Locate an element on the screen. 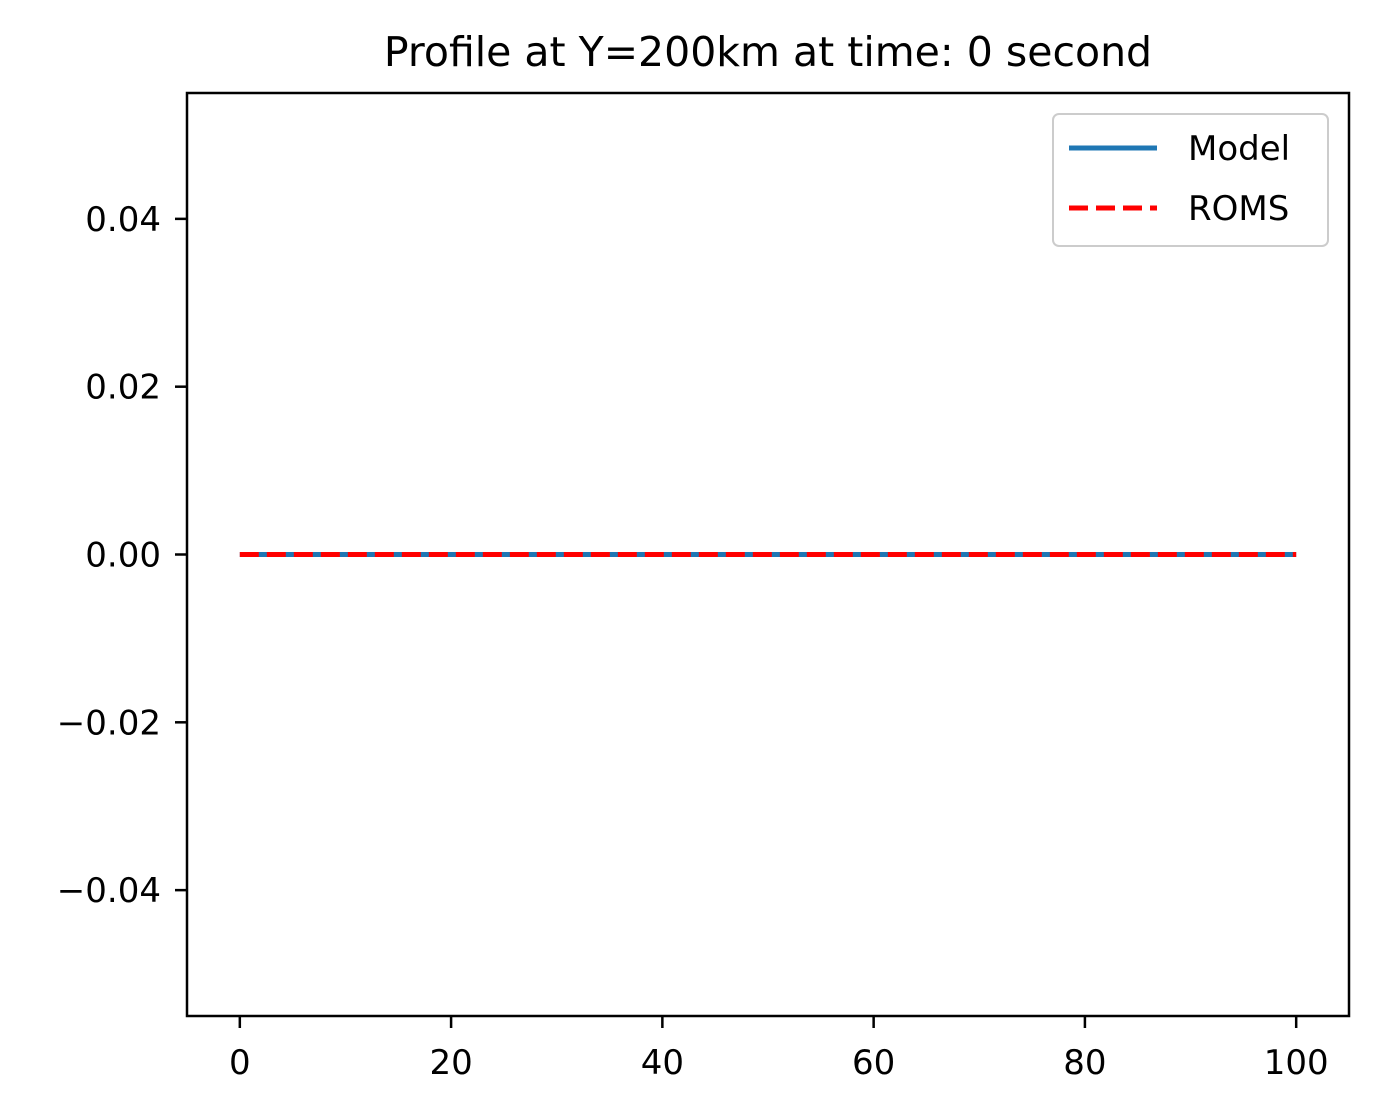 The width and height of the screenshot is (1379, 1116). x-tick-label: 20 is located at coordinates (450, 1063).